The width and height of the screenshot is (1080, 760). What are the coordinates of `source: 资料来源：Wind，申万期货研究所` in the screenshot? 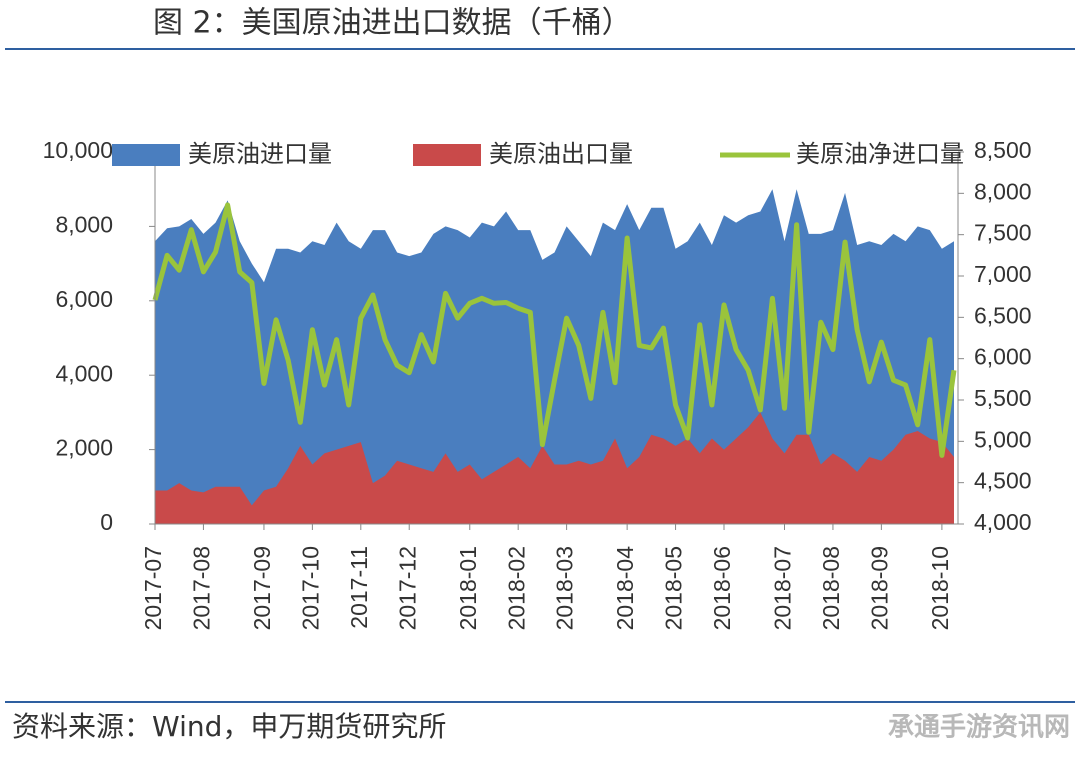 It's located at (229, 726).